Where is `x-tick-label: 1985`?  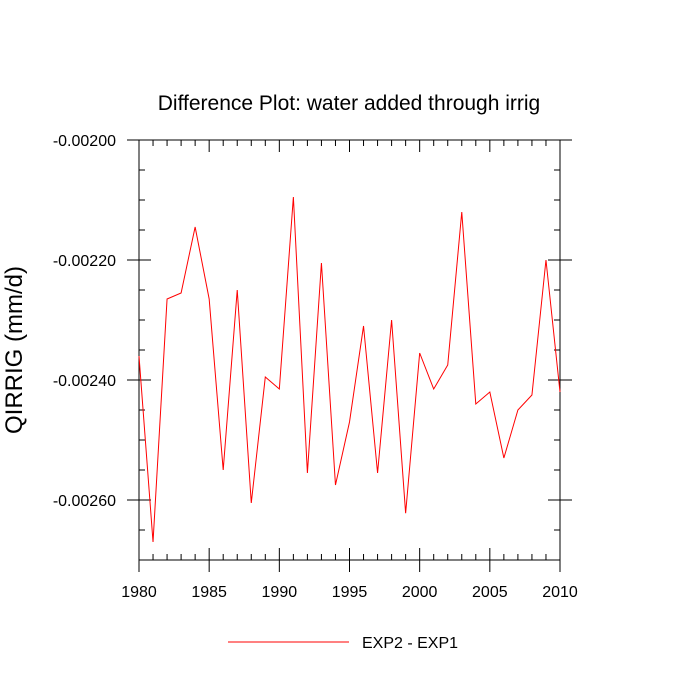
x-tick-label: 1985 is located at coordinates (209, 592).